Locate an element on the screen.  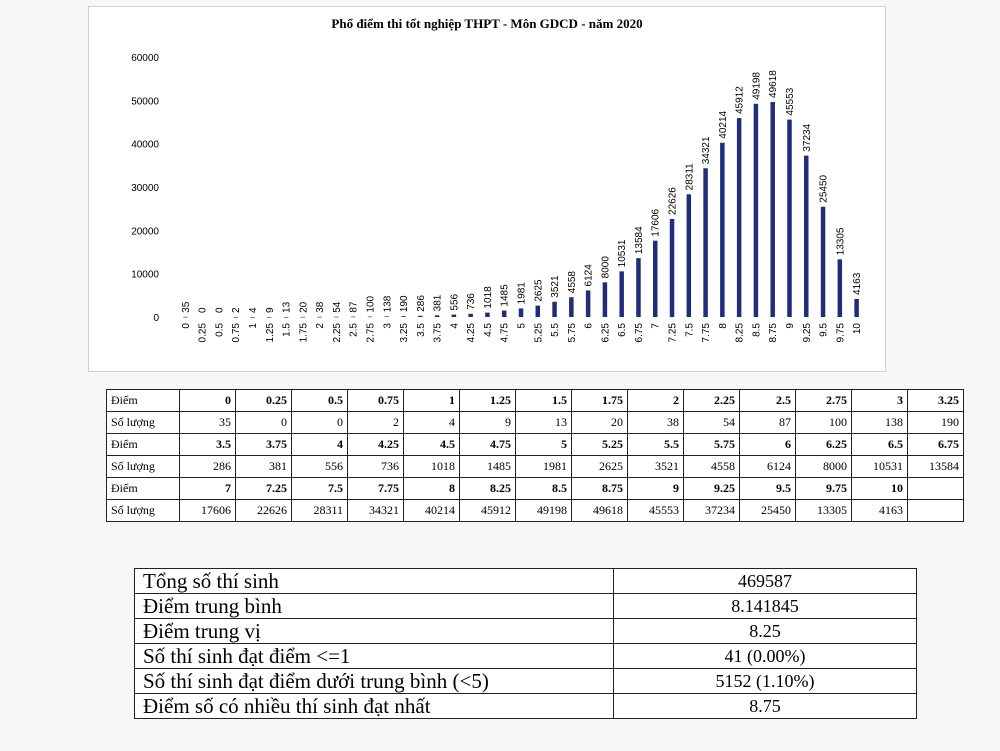
score-cell: 10 is located at coordinates (879, 488).